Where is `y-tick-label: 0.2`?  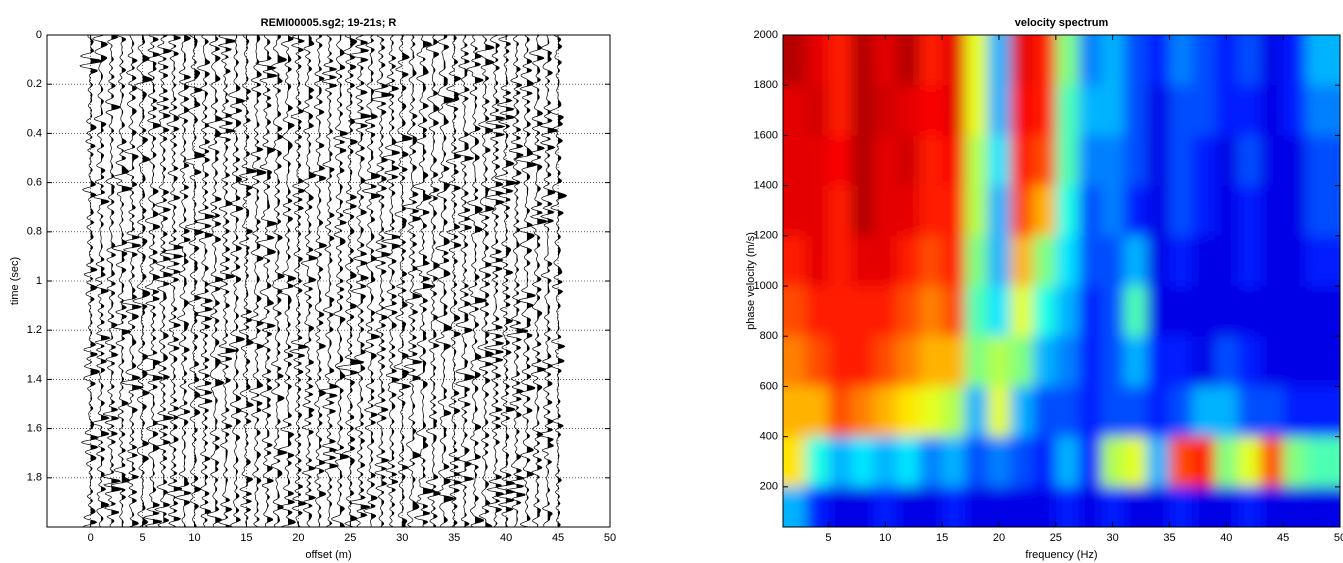
y-tick-label: 0.2 is located at coordinates (34, 84).